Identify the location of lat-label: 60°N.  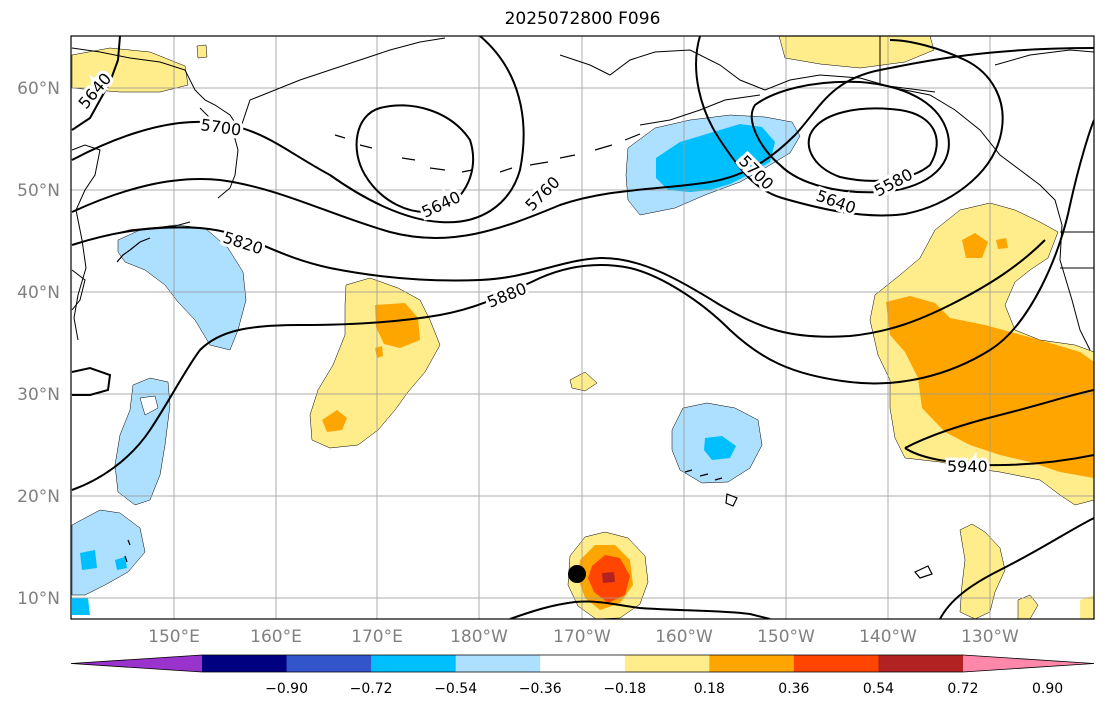
(38, 89).